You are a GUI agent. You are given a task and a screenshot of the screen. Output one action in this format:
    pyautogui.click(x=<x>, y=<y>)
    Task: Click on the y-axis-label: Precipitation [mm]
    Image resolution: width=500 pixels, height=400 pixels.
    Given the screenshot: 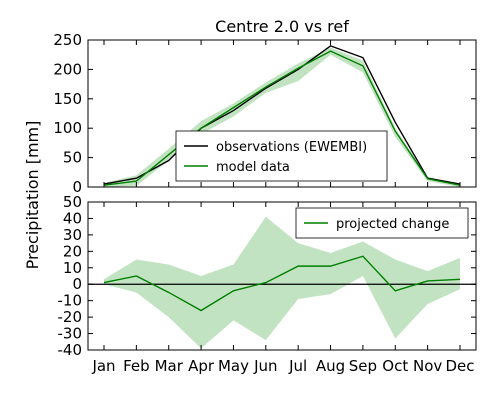 What is the action you would take?
    pyautogui.click(x=32, y=195)
    